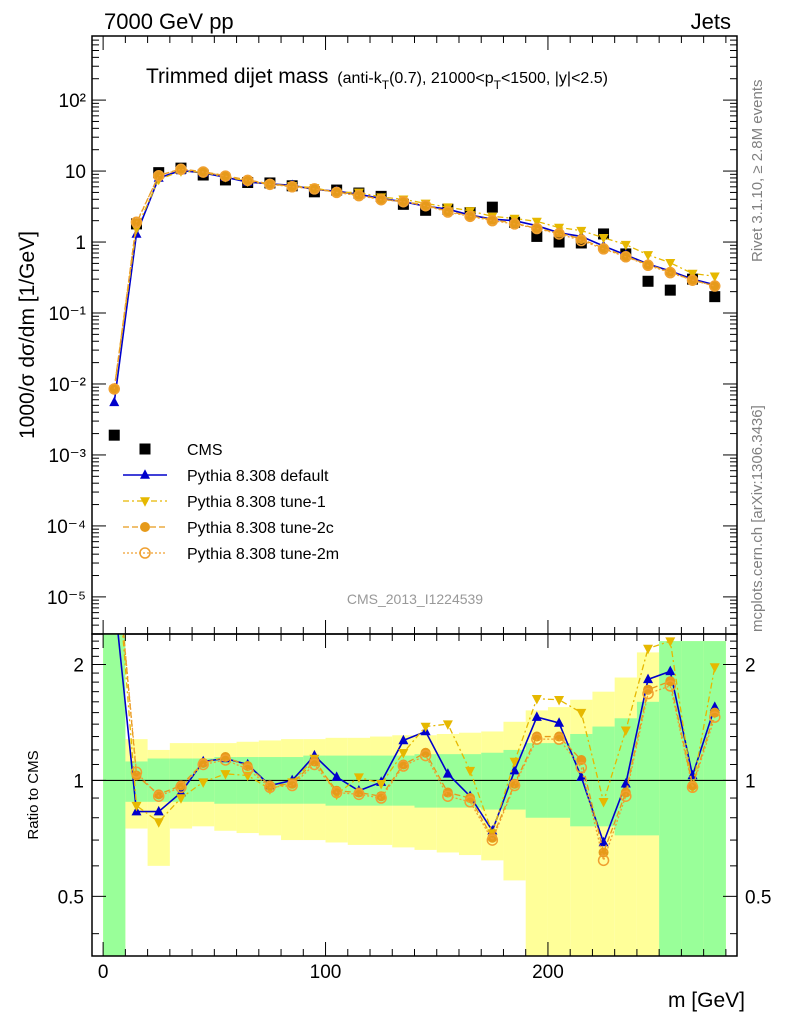 This screenshot has height=1024, width=786. I want to click on analysis-id-label: CMS_2013_I1224539, so click(415, 599).